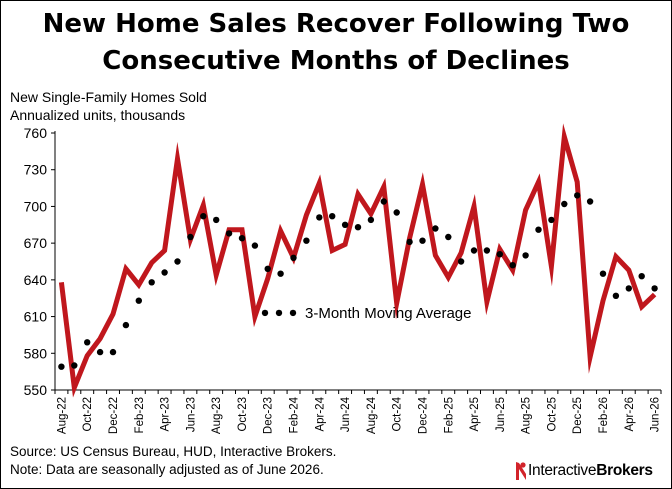 The width and height of the screenshot is (672, 489). I want to click on interactivebrokers-logo-icon, so click(521, 471).